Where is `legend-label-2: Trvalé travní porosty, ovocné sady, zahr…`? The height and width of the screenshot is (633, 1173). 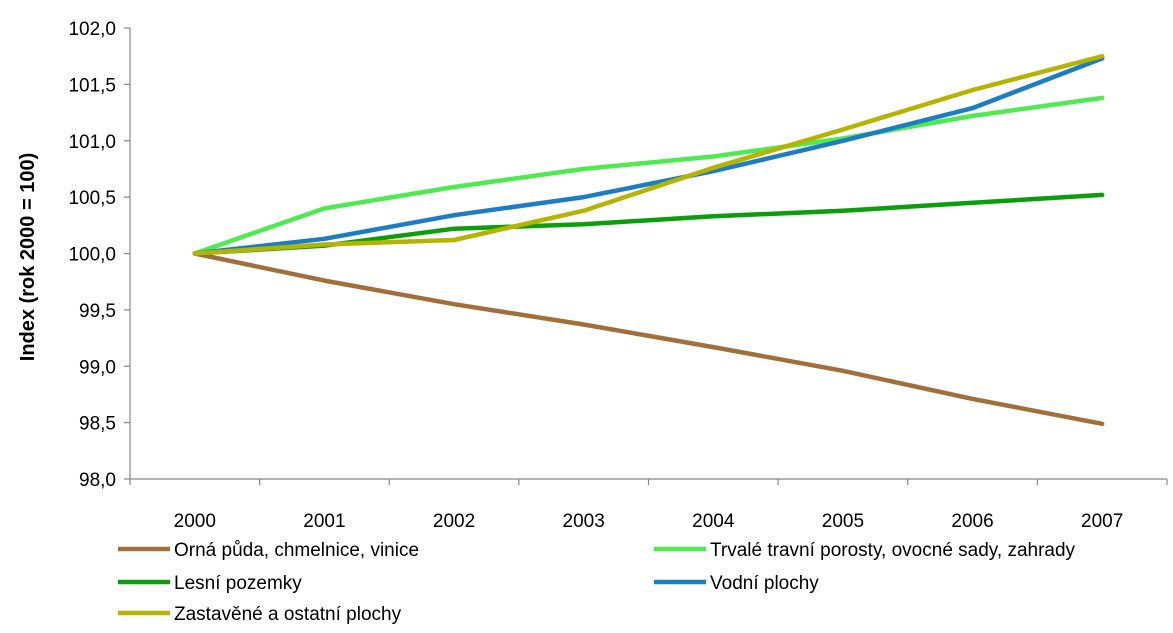
legend-label-2: Trvalé travní porosty, ovocné sady, zahr… is located at coordinates (893, 550).